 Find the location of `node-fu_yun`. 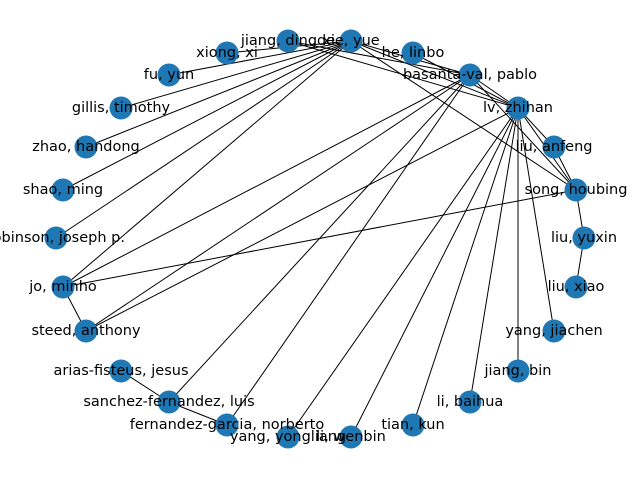

node-fu_yun is located at coordinates (169, 75).